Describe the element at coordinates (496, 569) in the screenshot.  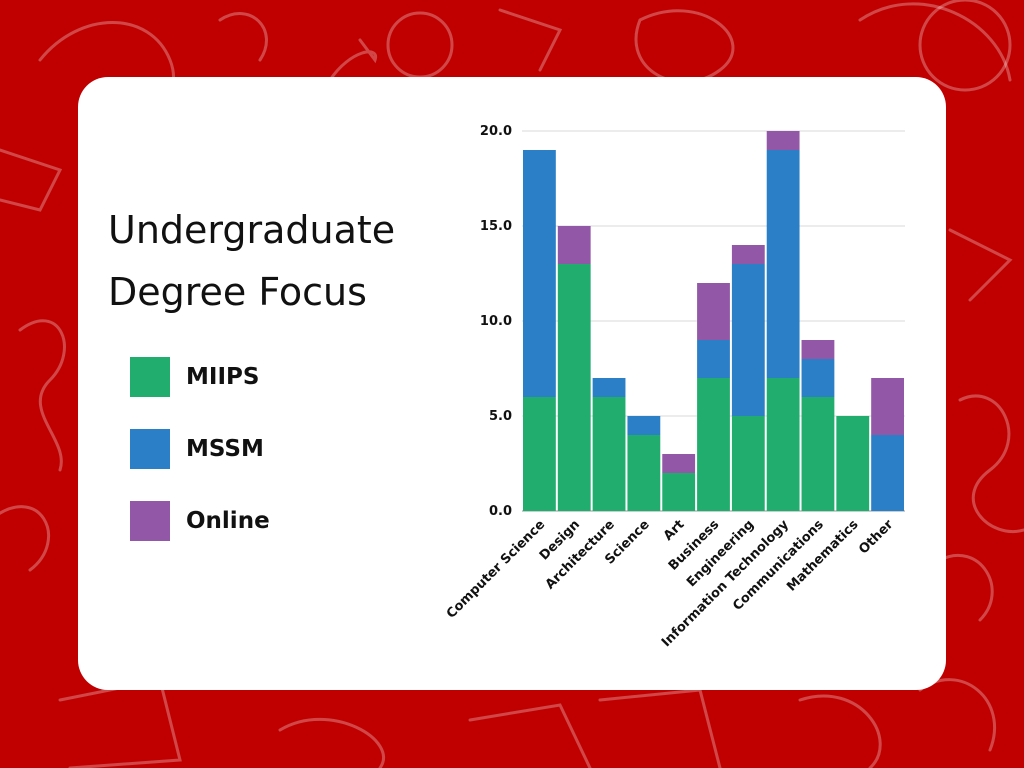
I see `x-category-label: Computer Science` at that location.